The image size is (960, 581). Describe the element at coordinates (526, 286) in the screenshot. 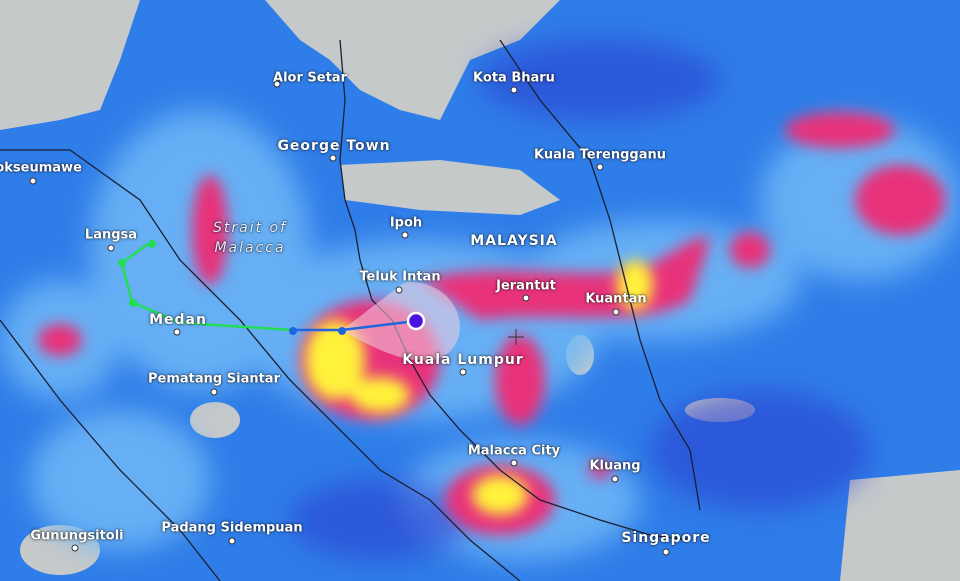

I see `label-jerantut: Jerantut` at that location.